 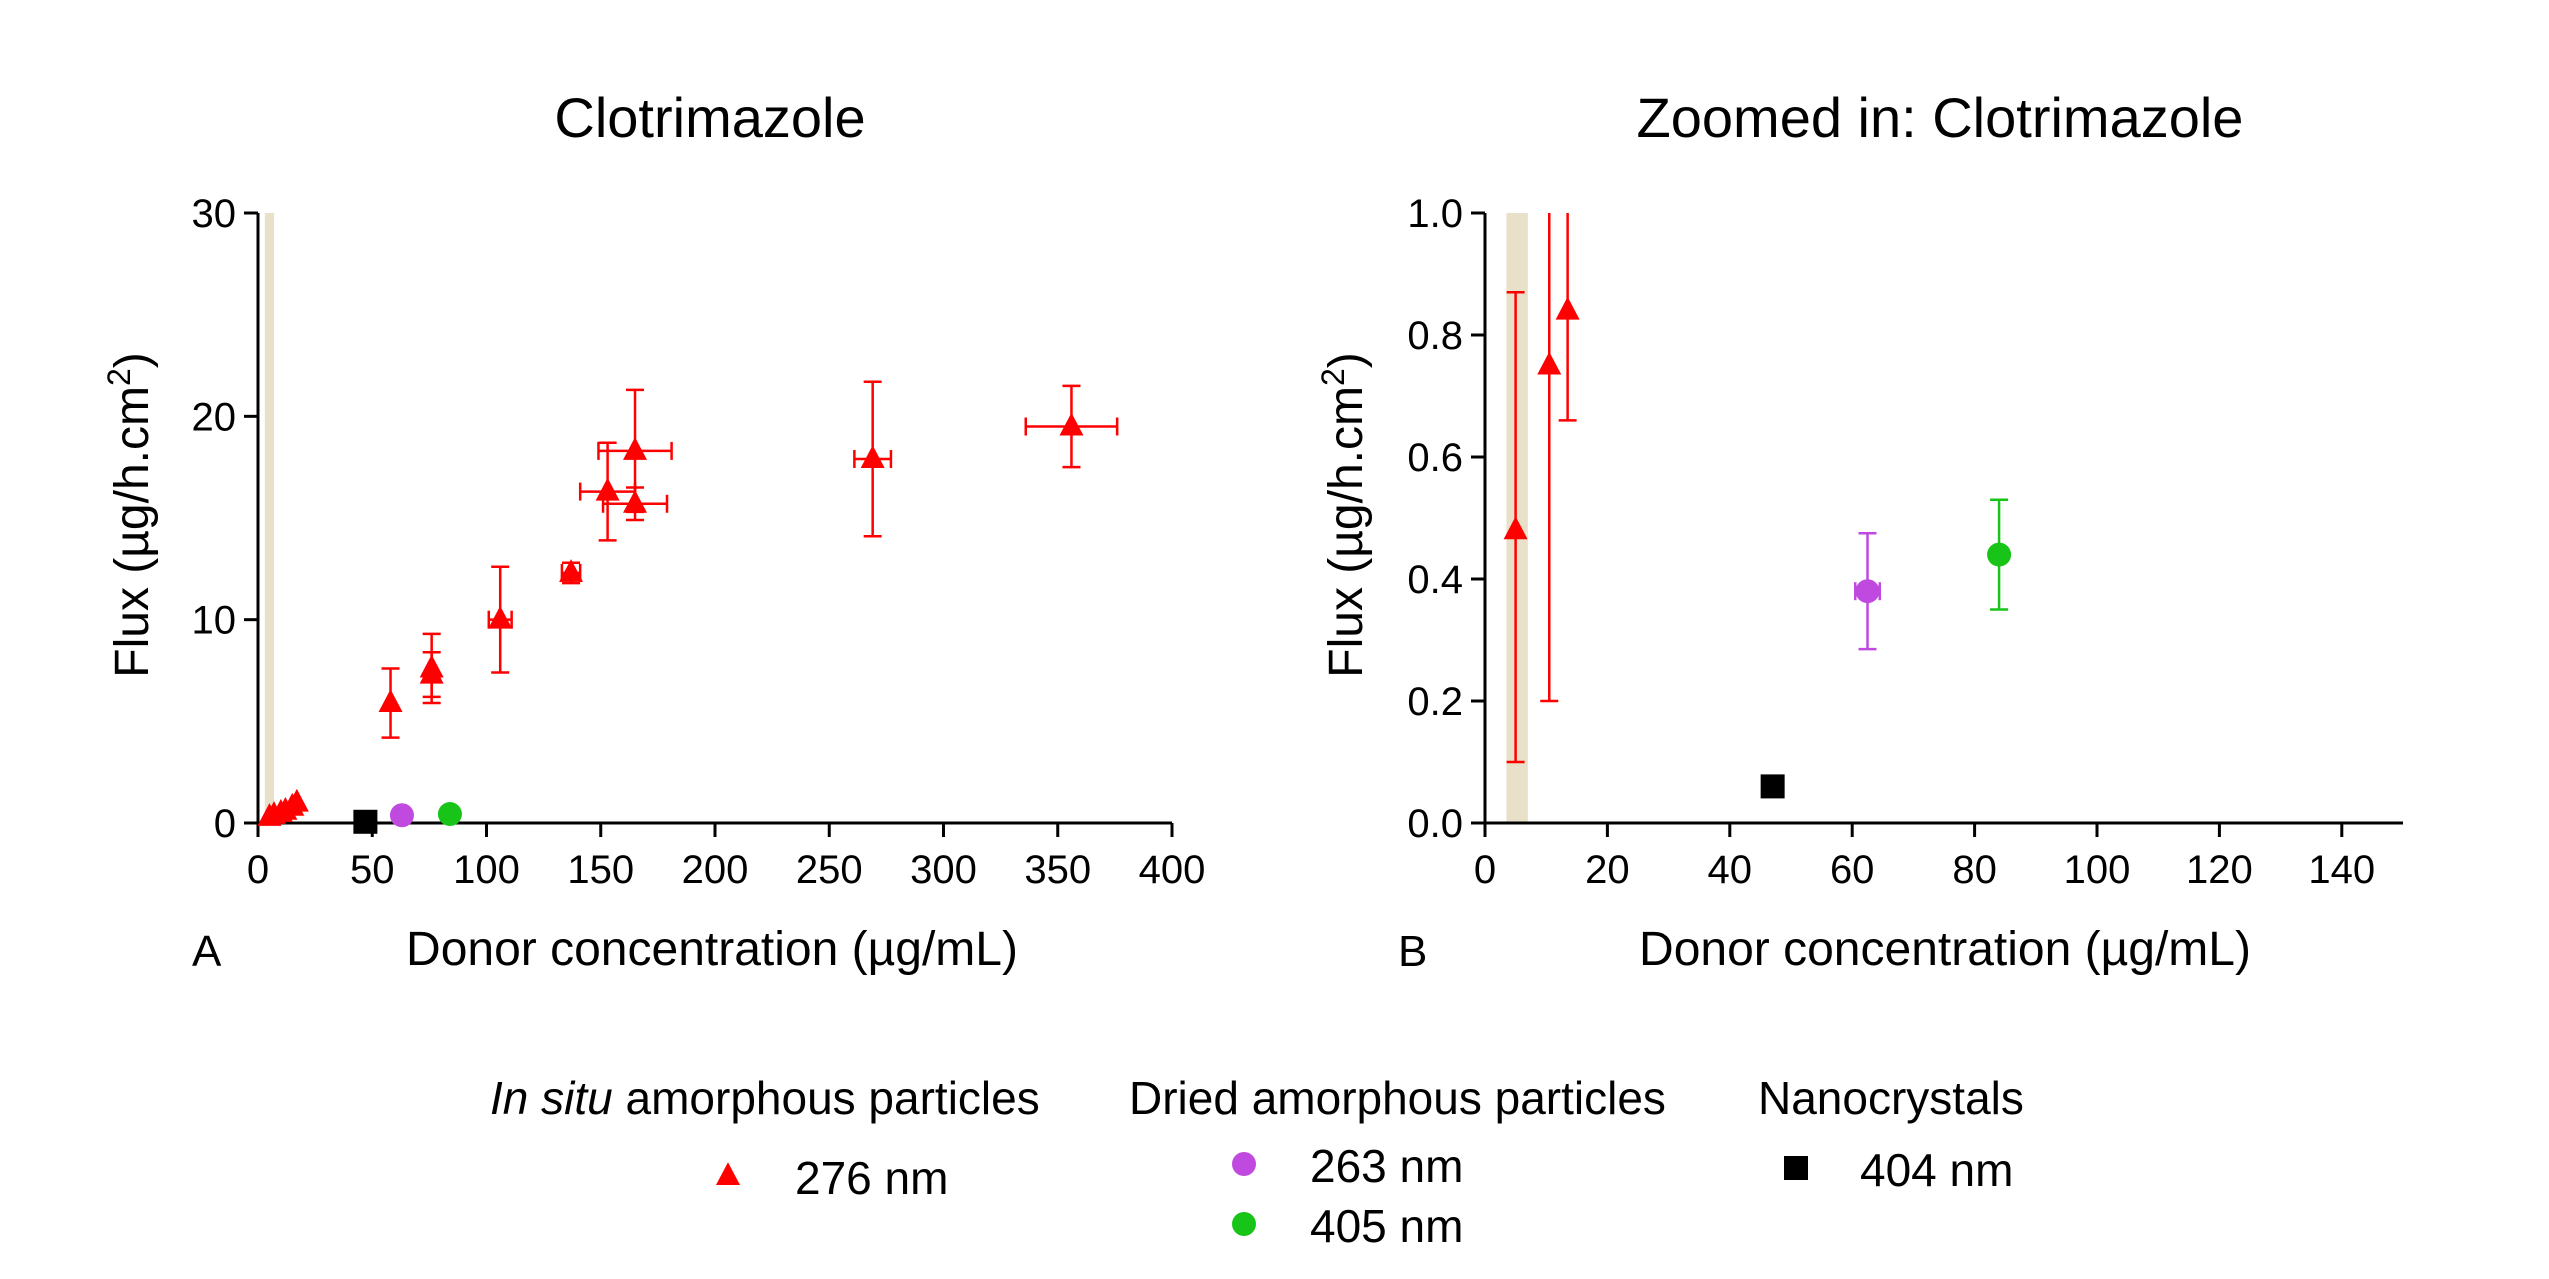 I want to click on panel-b-x-tick-label: 0, so click(x=1485, y=870).